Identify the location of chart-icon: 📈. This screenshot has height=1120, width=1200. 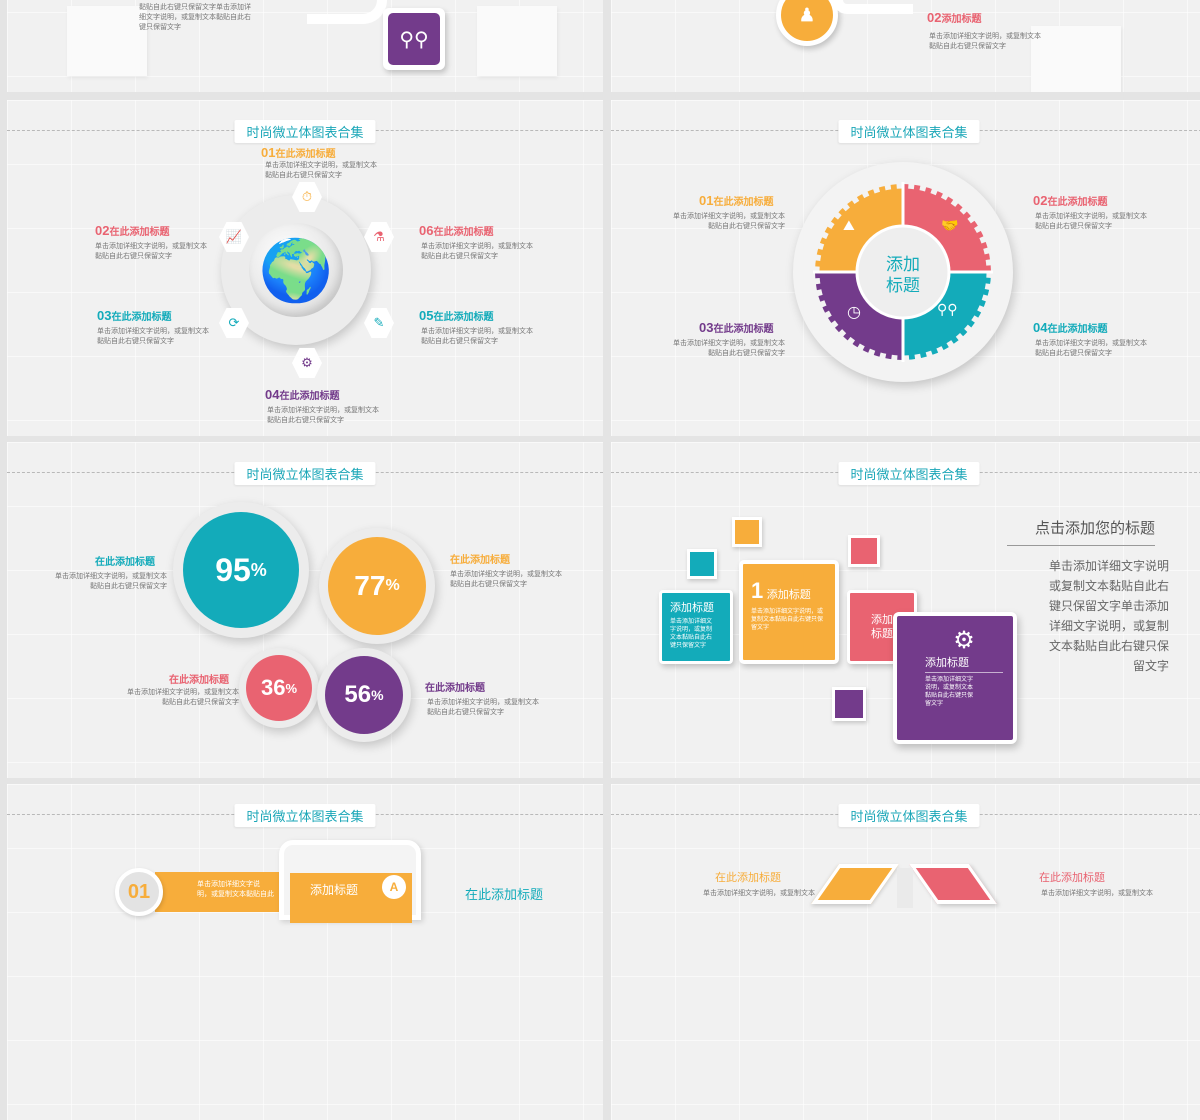
(234, 237).